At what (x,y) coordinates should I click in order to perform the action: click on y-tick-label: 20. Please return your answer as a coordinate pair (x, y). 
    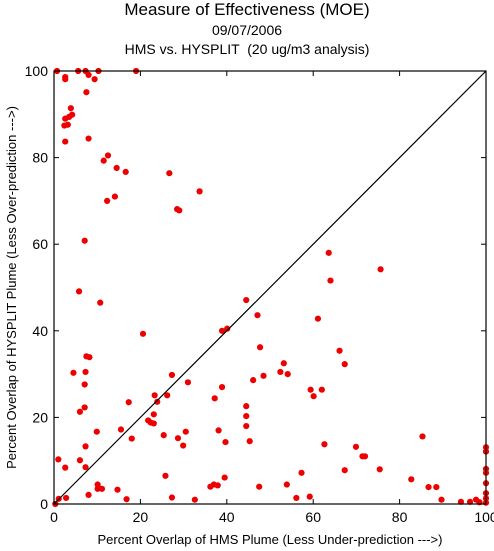
    Looking at the image, I should click on (40, 417).